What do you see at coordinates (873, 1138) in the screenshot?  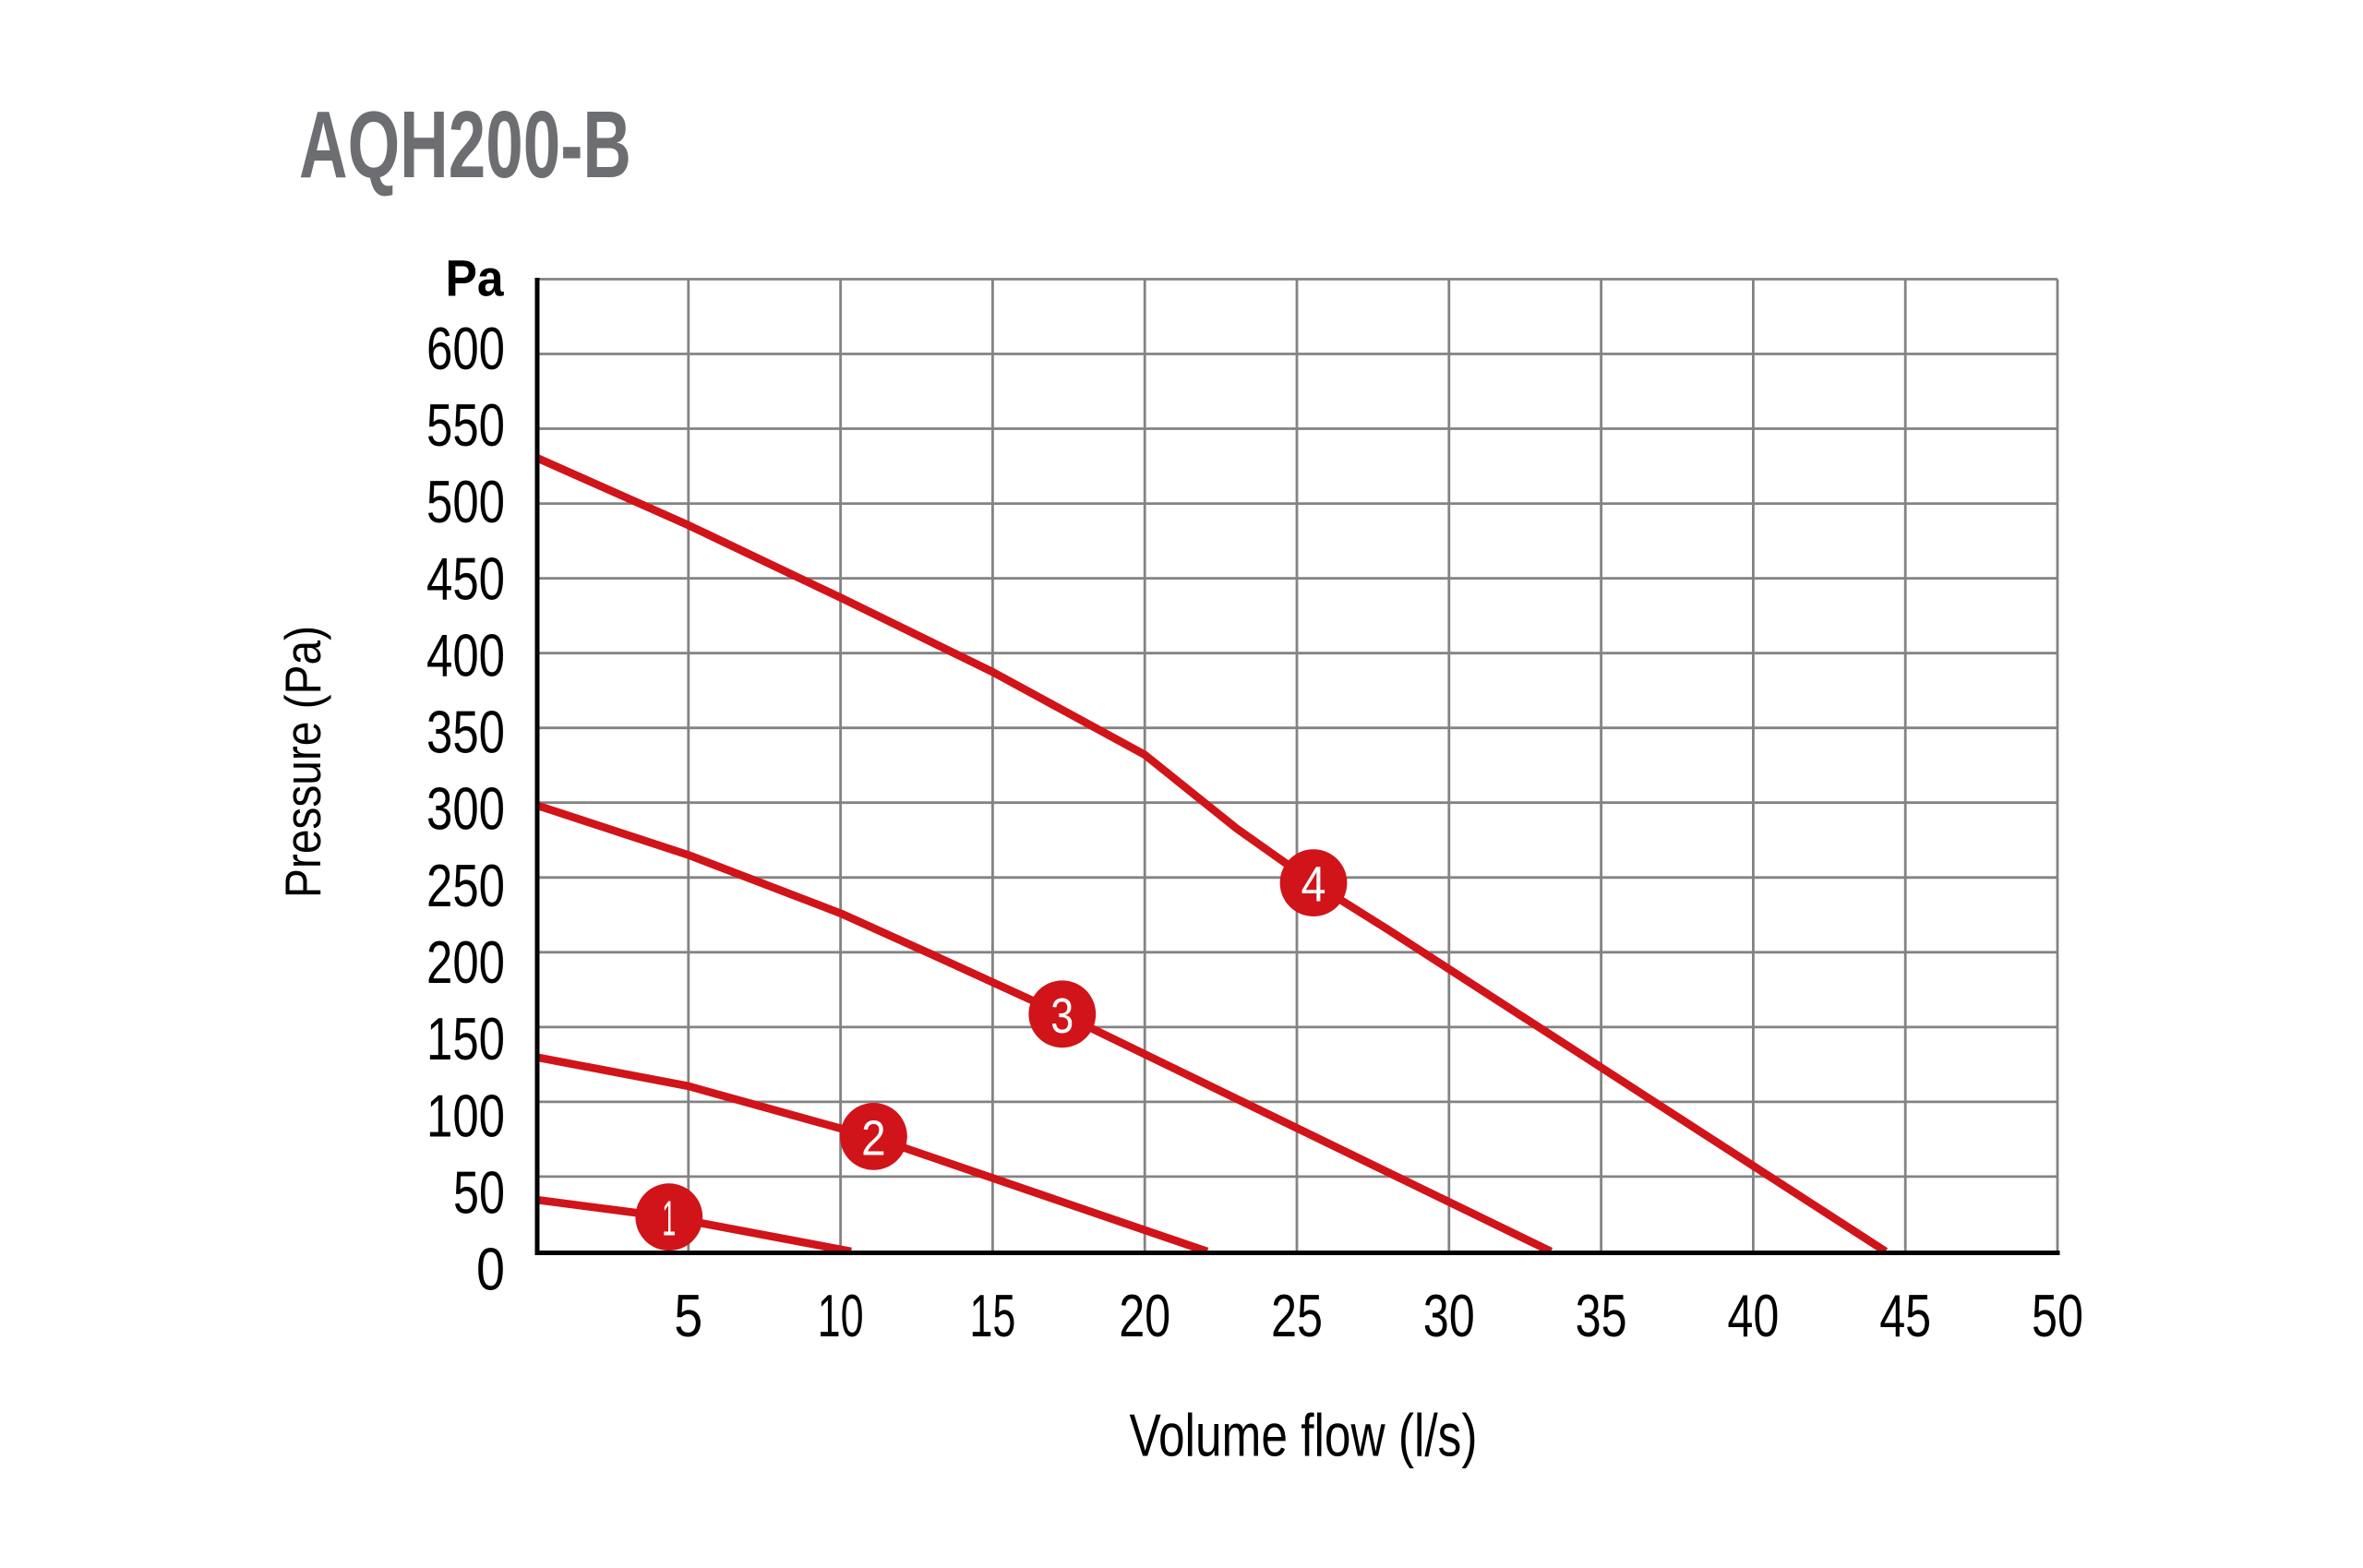 I see `svg-text: 2` at bounding box center [873, 1138].